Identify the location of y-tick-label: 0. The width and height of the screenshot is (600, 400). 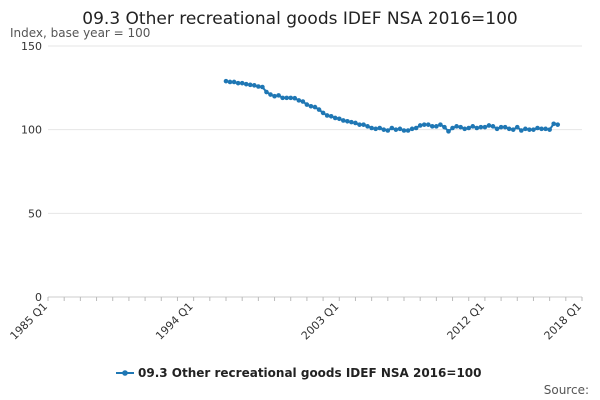
(38, 297).